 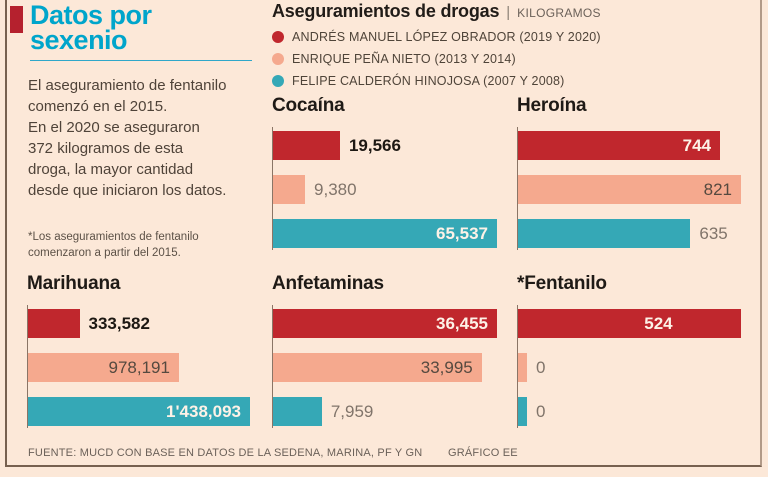 What do you see at coordinates (629, 411) in the screenshot?
I see `bar-row-fch: 0` at bounding box center [629, 411].